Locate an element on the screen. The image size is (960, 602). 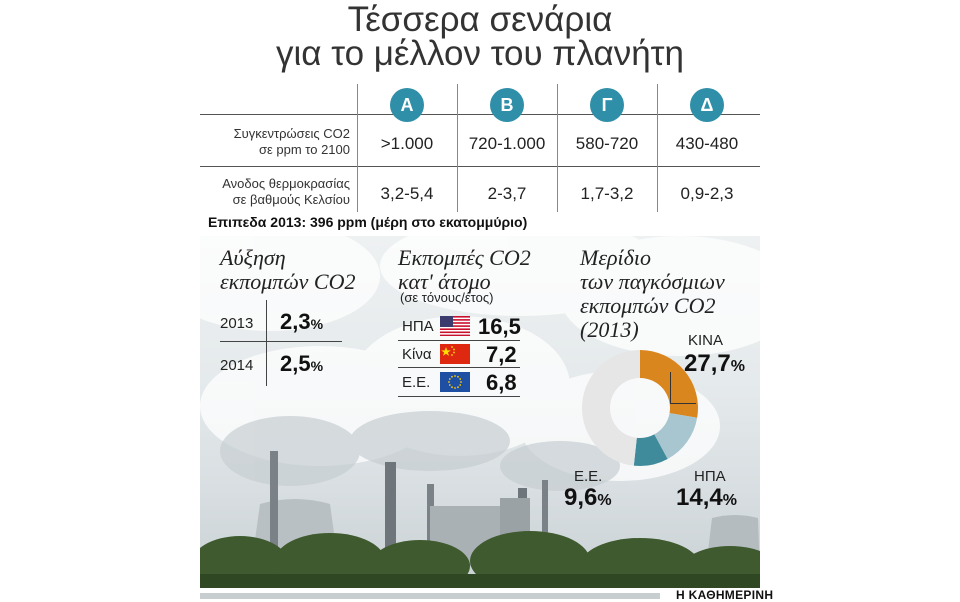
eu-flag-icon is located at coordinates (455, 382).